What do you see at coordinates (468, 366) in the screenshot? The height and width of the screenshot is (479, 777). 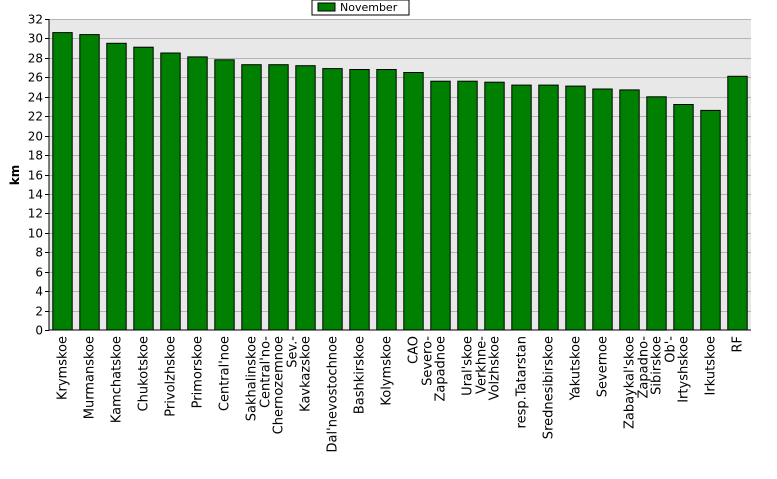 I see `x-tick-label: Ural'skoe` at bounding box center [468, 366].